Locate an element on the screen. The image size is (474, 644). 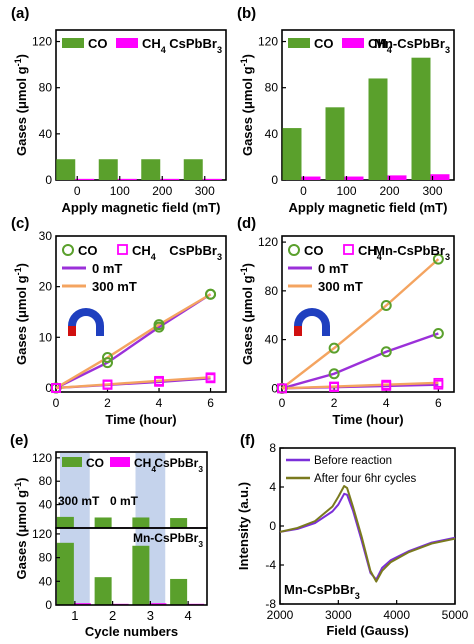
y-tick-label: 10 is located at coordinates (46, 337).